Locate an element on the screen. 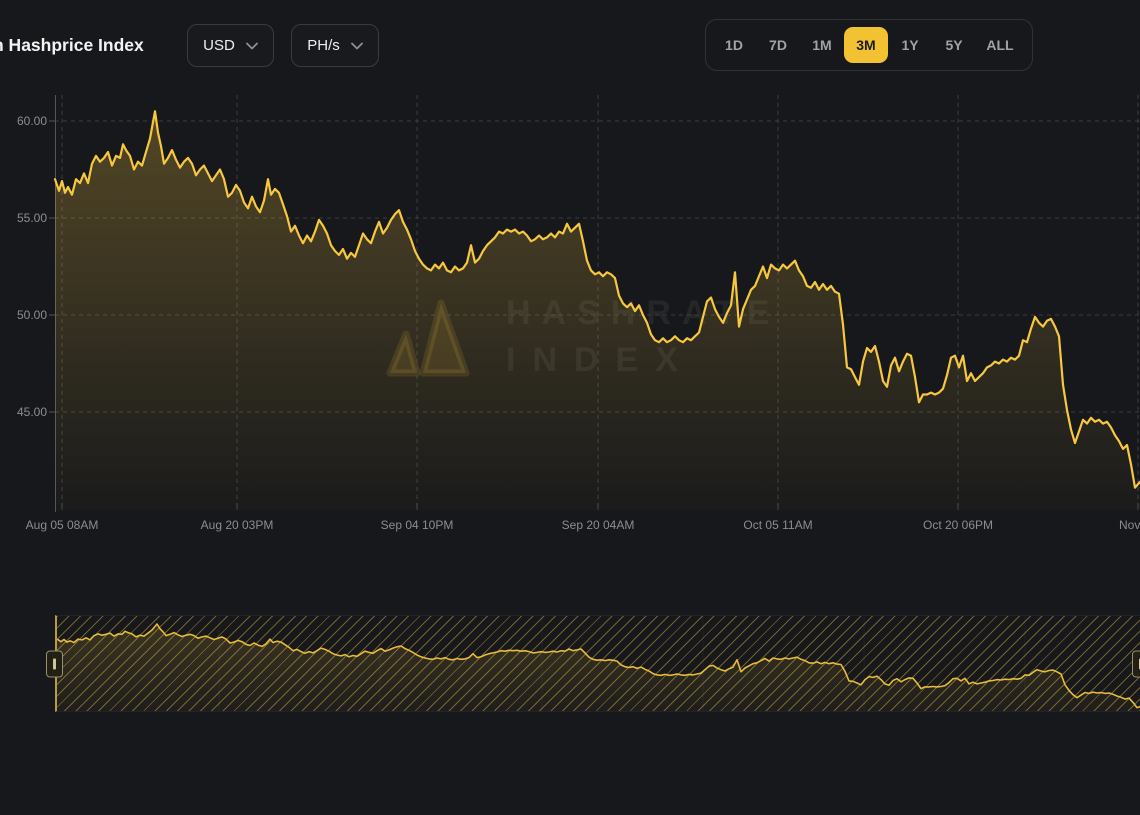 This screenshot has height=815, width=1140. x-axis-label: Nov 05 is located at coordinates (1129, 525).